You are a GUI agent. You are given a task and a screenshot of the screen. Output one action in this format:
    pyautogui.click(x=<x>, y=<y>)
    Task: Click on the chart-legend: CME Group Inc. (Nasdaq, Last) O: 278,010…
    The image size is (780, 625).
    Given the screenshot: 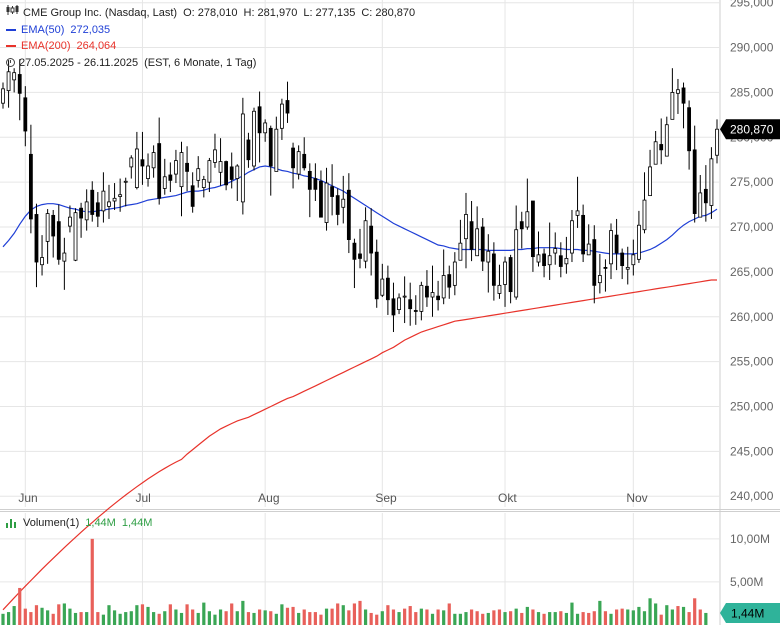 What is the action you would take?
    pyautogui.click(x=210, y=38)
    